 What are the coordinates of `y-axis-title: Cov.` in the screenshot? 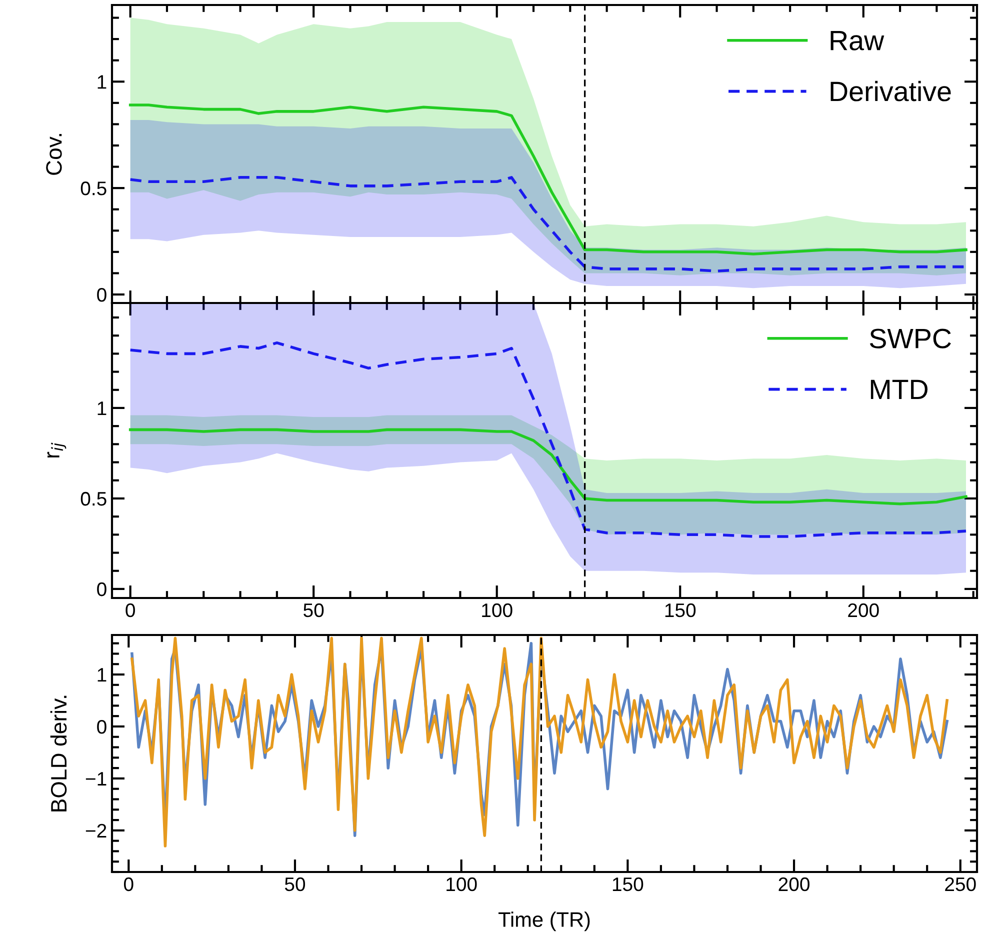 It's located at (54, 154).